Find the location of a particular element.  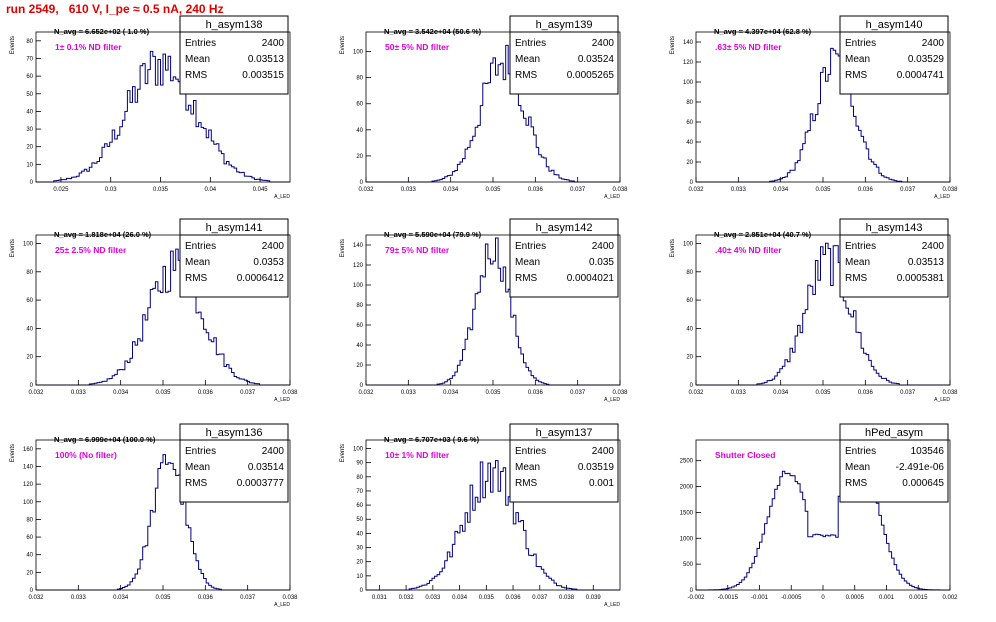

stats-value: 0.0005265 is located at coordinates (591, 75).